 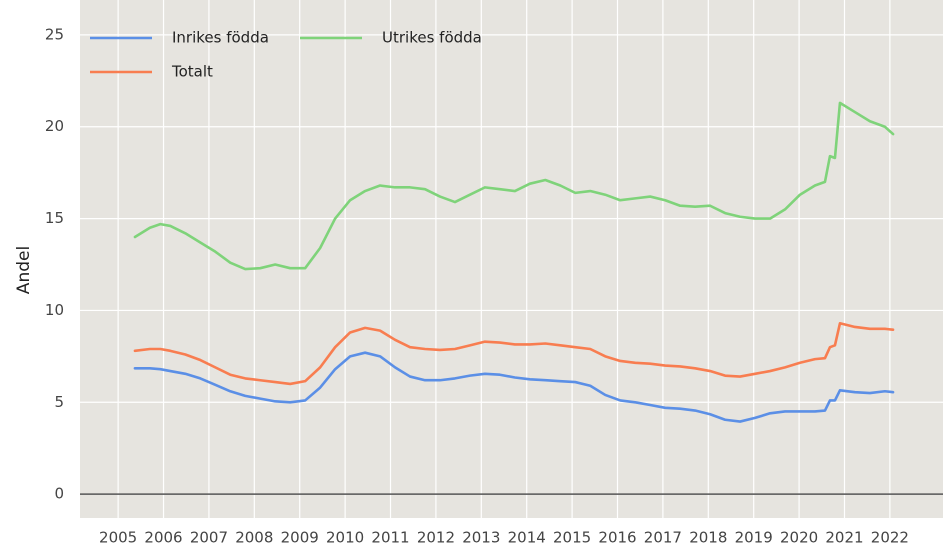 What do you see at coordinates (54, 310) in the screenshot?
I see `y-tick-label: 10` at bounding box center [54, 310].